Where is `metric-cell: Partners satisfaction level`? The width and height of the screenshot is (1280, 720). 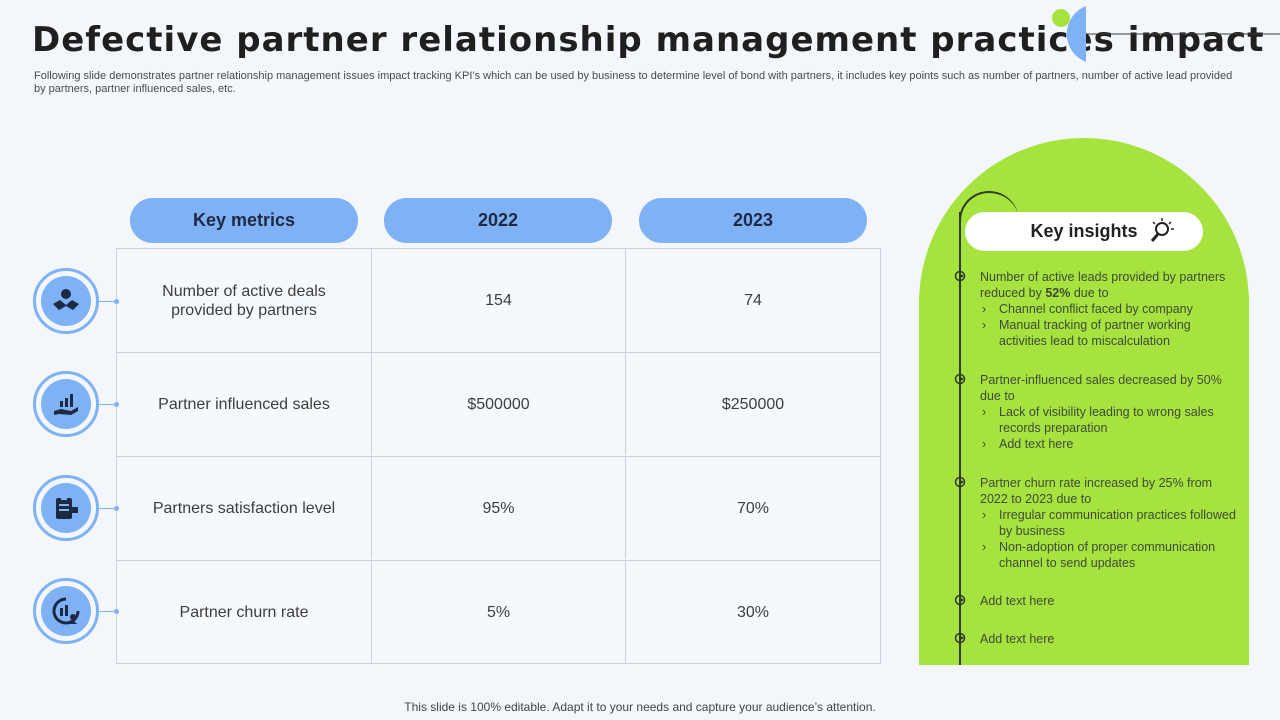 metric-cell: Partners satisfaction level is located at coordinates (244, 508).